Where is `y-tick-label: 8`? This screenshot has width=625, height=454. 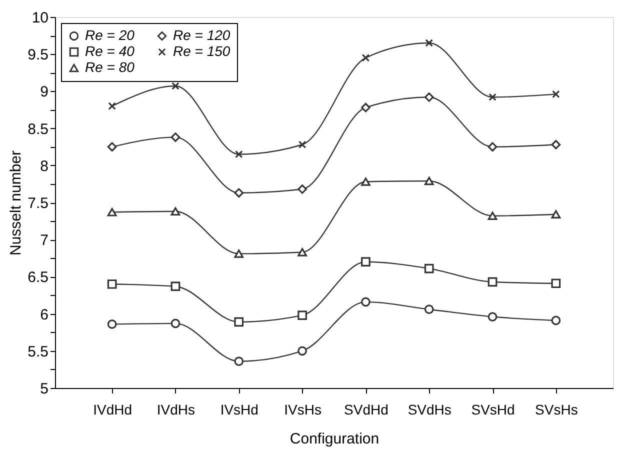
y-tick-label: 8 is located at coordinates (44, 166).